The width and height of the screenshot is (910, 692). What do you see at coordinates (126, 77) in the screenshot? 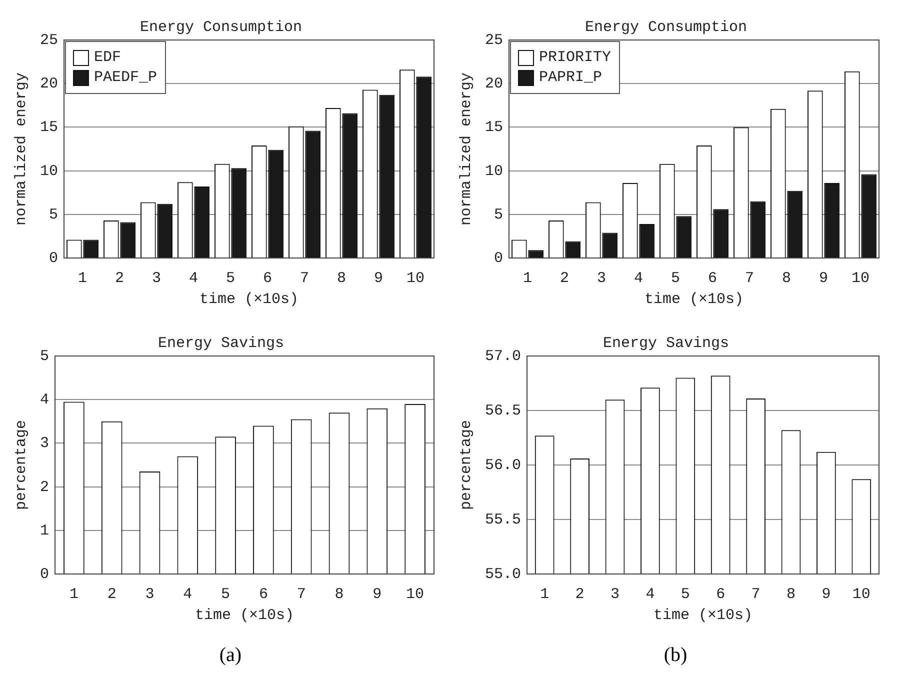
I see `legend-label: PAEDF_P` at bounding box center [126, 77].